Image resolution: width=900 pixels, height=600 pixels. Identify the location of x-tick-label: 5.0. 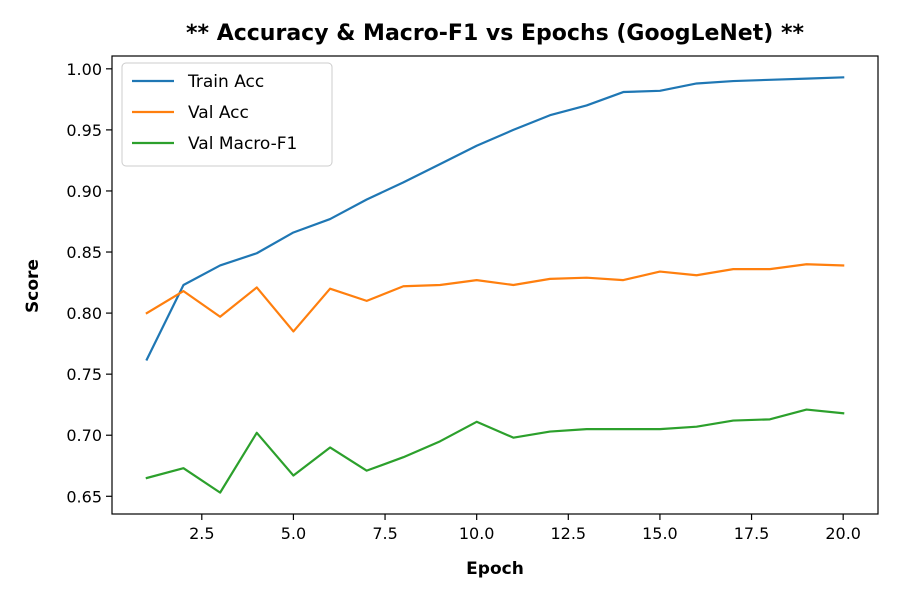
(293, 533).